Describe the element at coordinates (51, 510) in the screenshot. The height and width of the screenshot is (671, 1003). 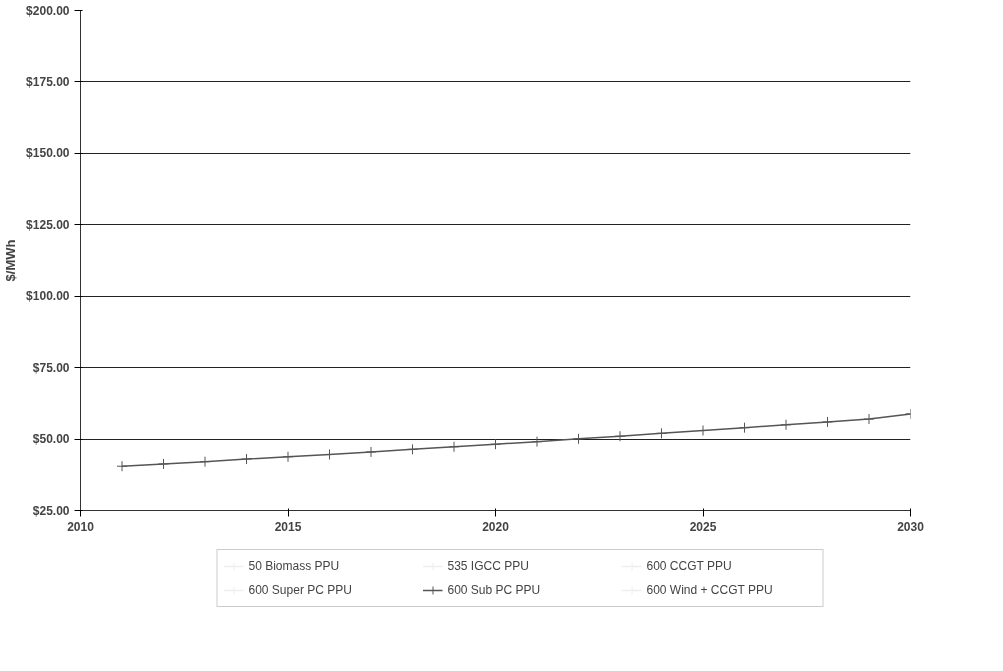
I see `y-tick-label: $25.00` at that location.